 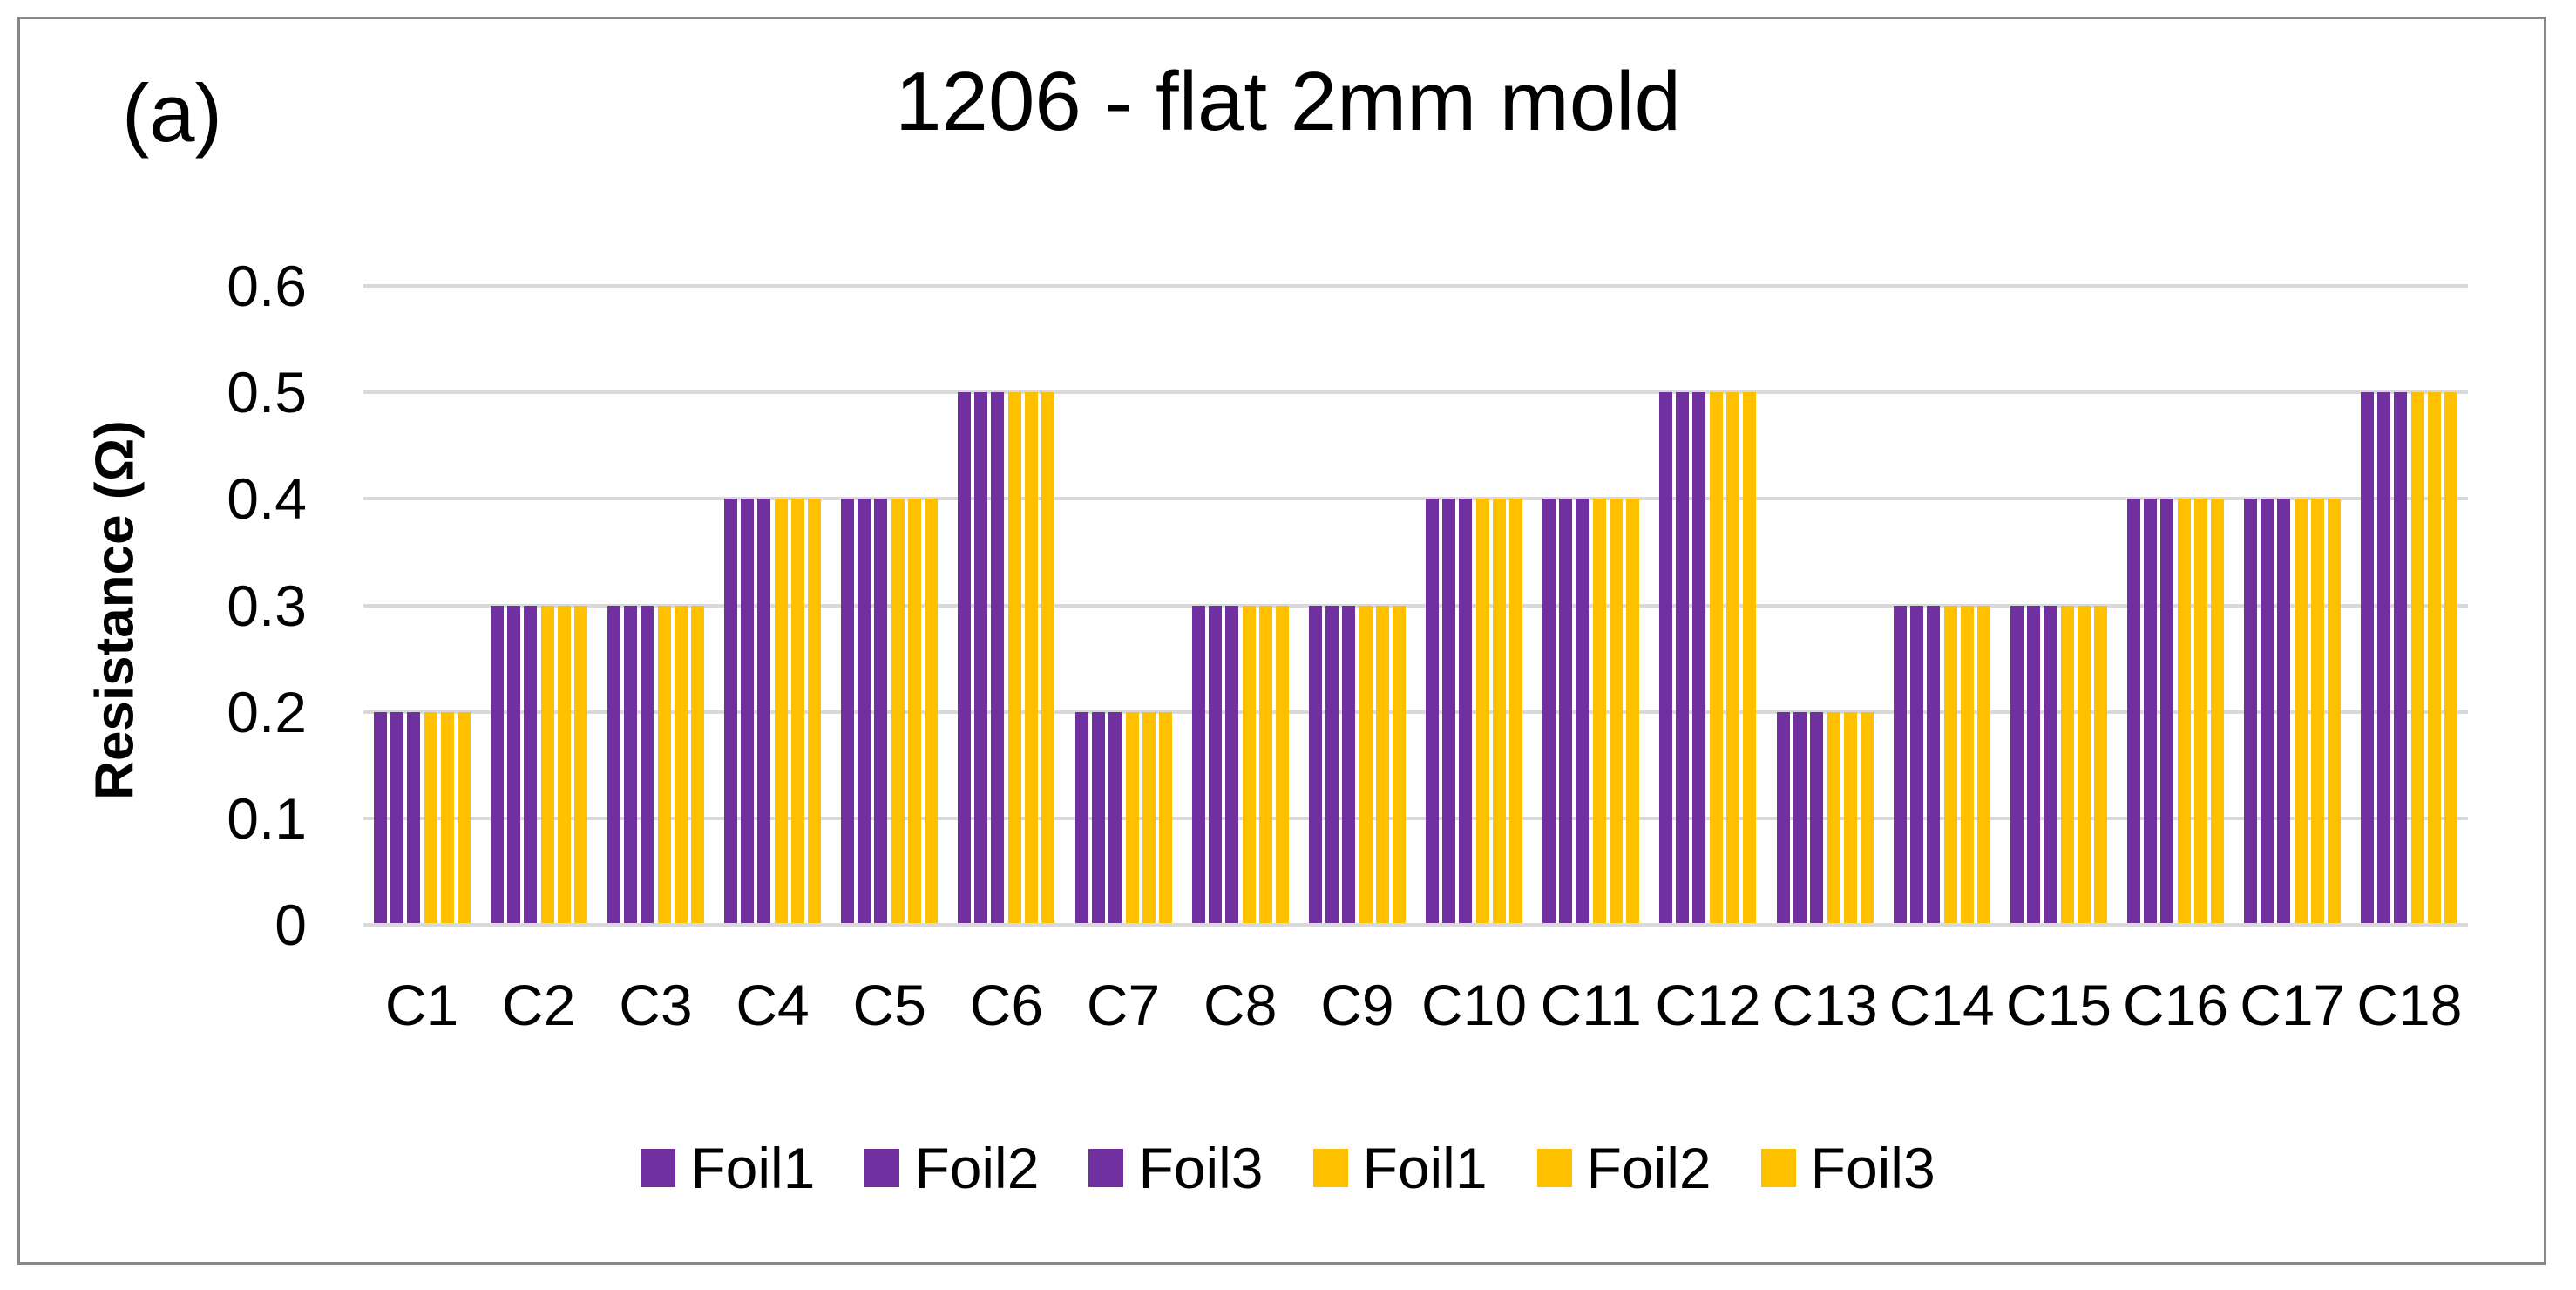 I want to click on bar-C6-Foil1-purple, so click(x=965, y=657).